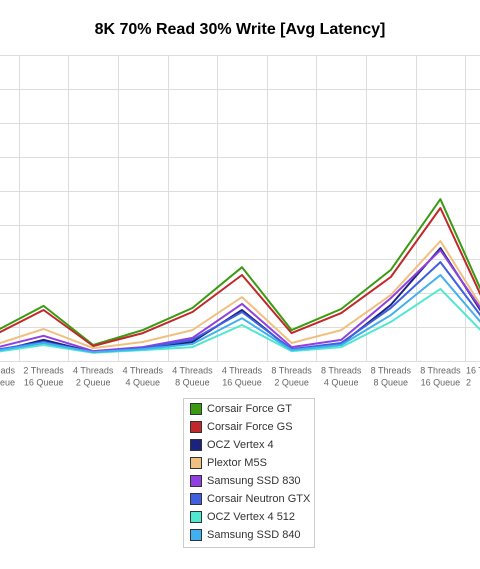 The image size is (480, 569). Describe the element at coordinates (240, 445) in the screenshot. I see `legend-label: OCZ Vertex 4` at that location.